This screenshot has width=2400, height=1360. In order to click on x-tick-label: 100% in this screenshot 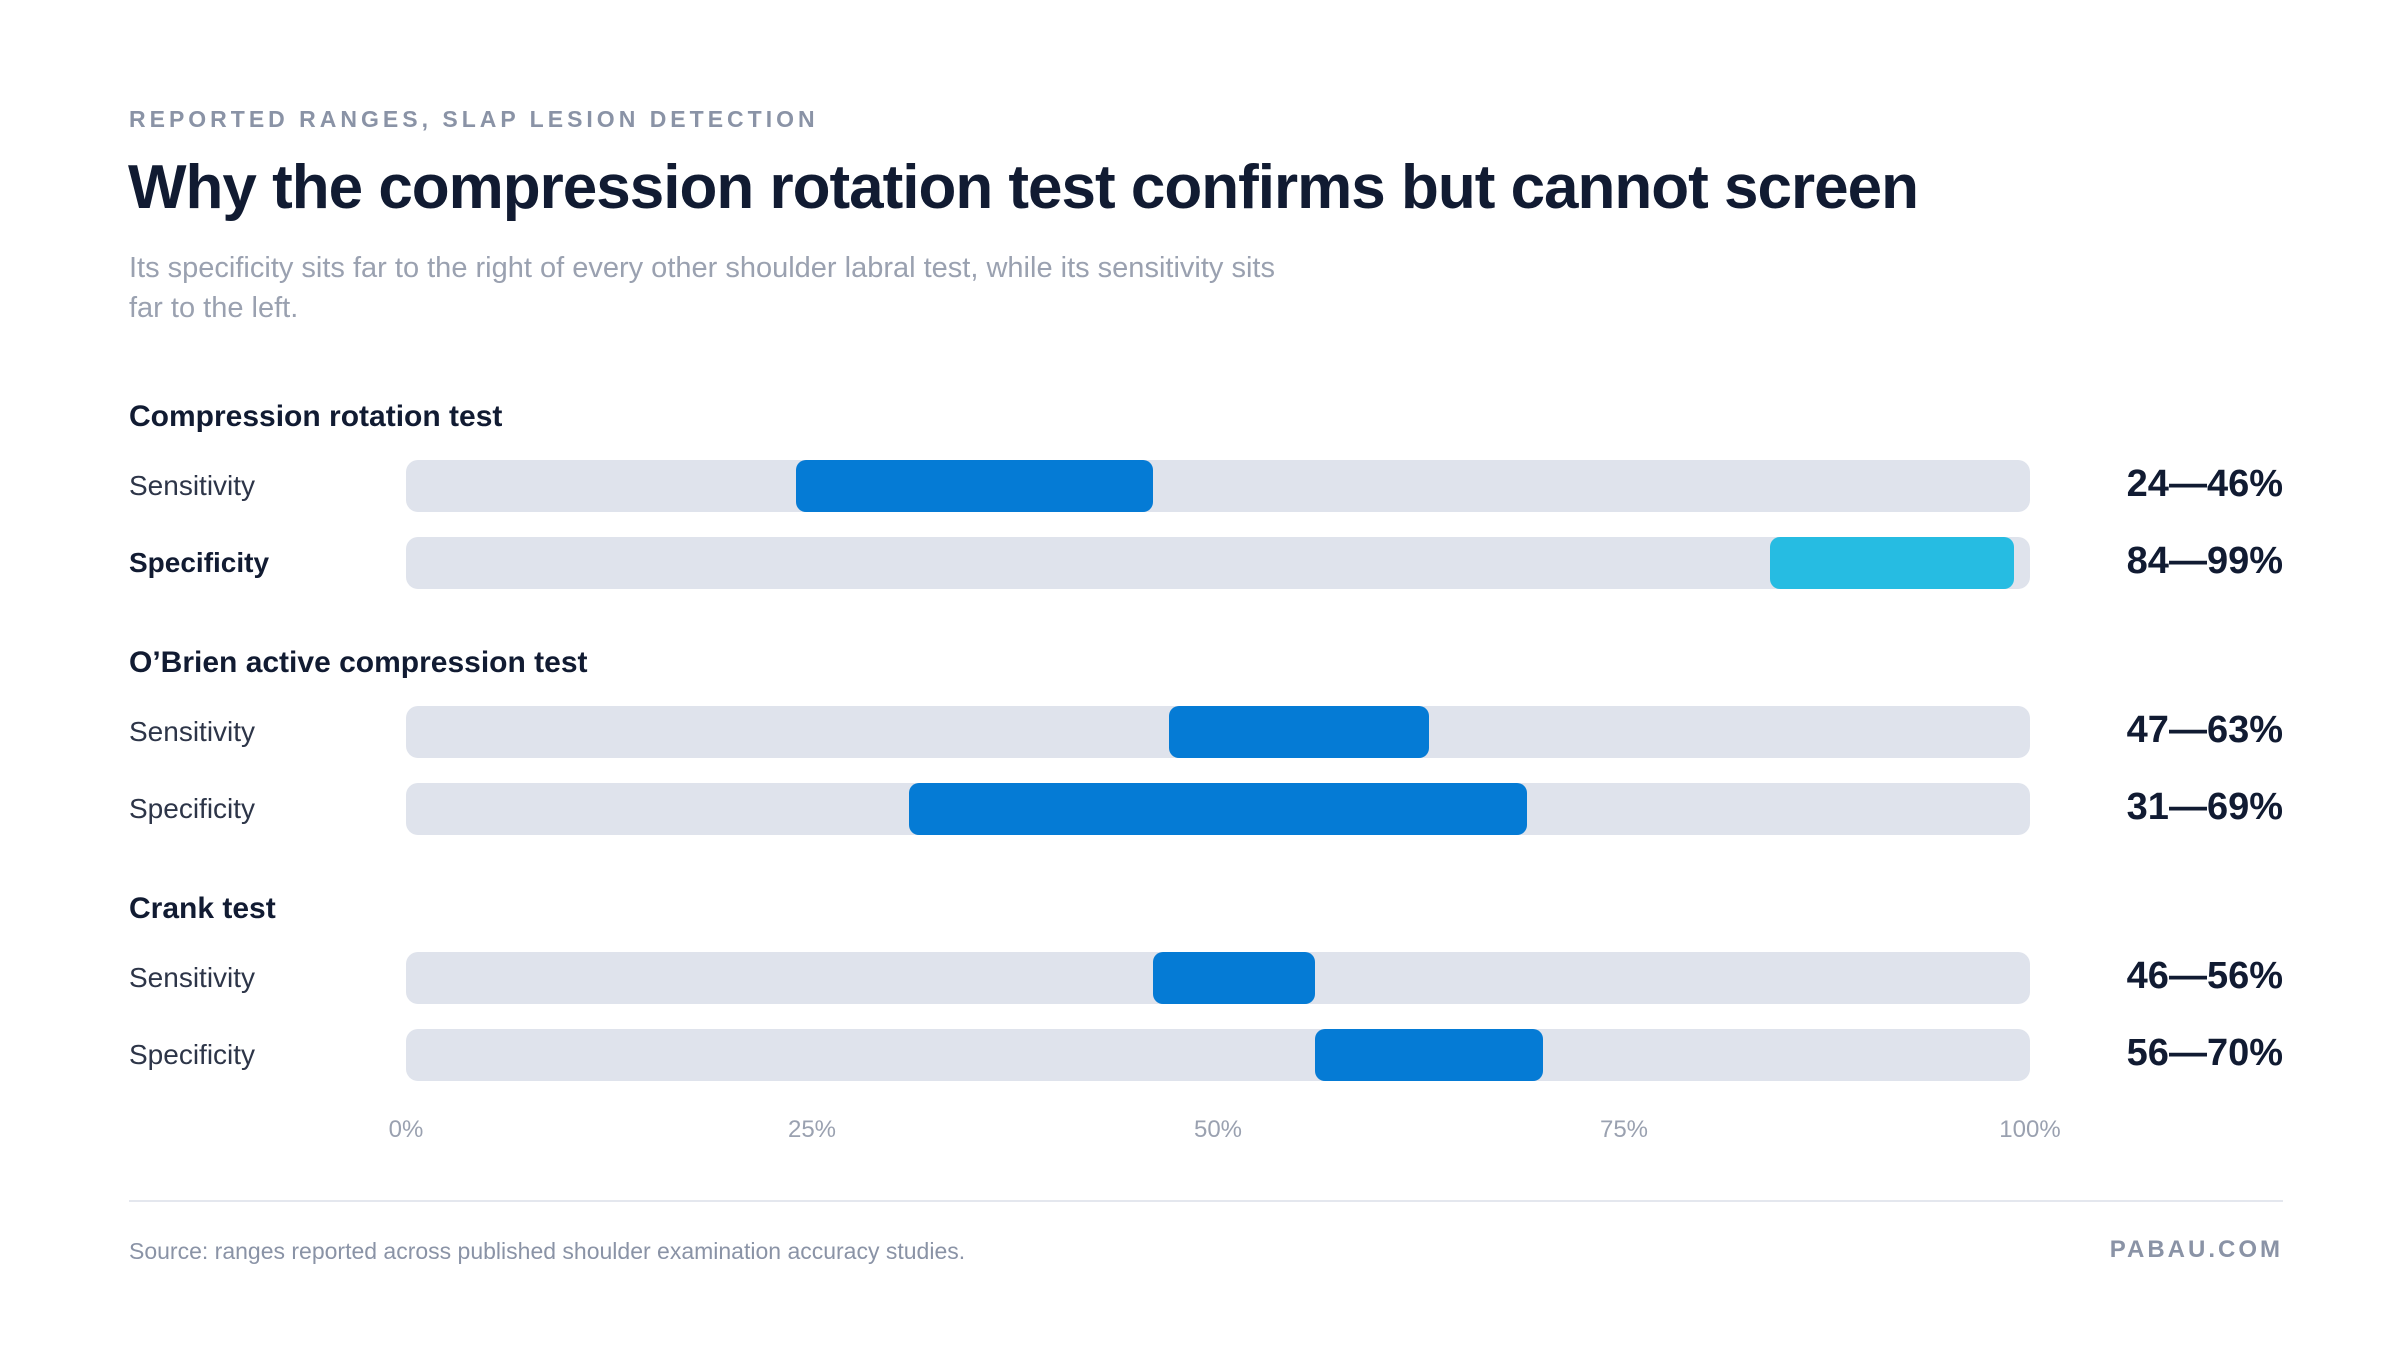, I will do `click(2030, 1129)`.